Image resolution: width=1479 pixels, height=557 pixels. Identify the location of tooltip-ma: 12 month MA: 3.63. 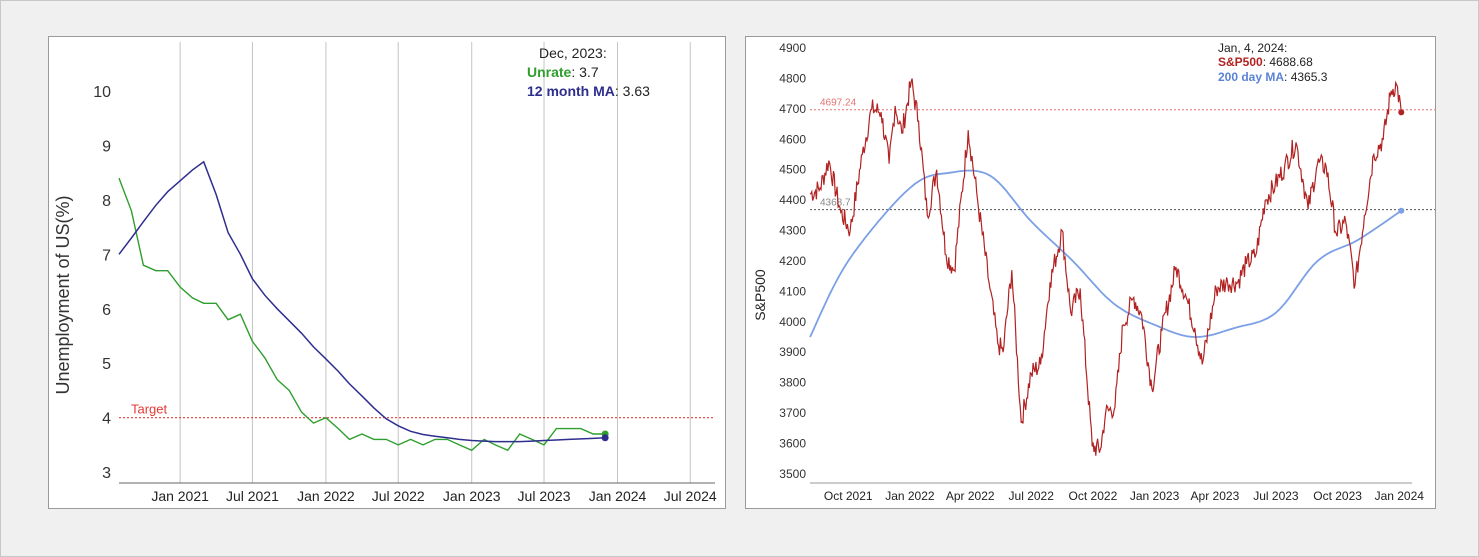
(588, 91).